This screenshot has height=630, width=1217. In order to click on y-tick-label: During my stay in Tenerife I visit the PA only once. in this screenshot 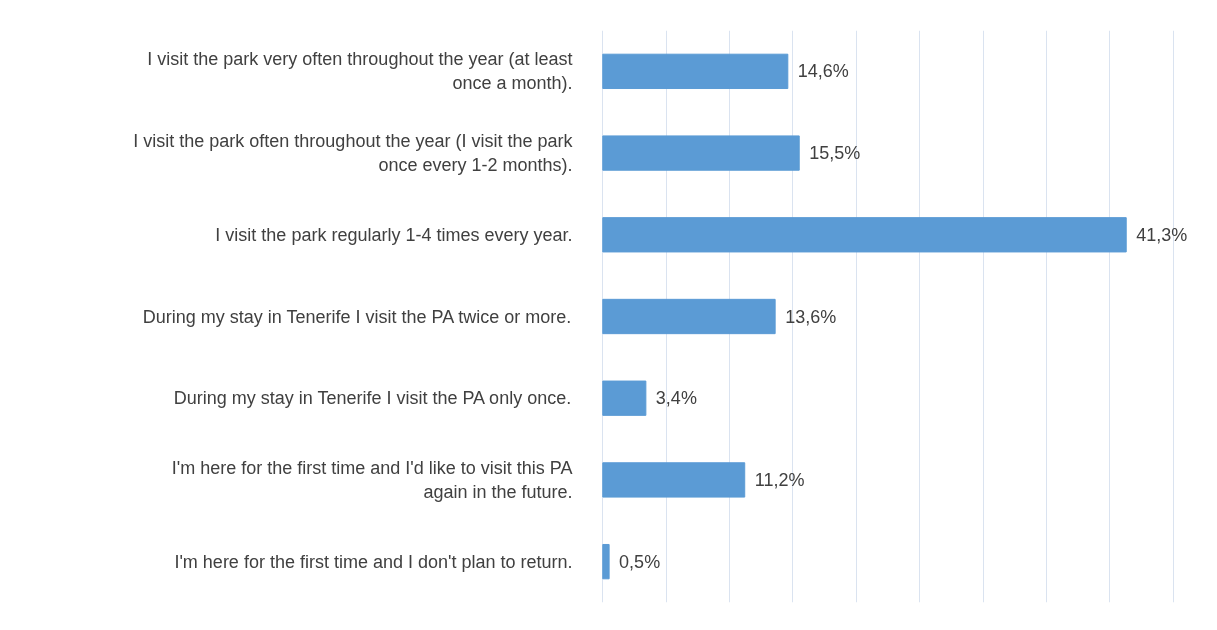, I will do `click(372, 398)`.